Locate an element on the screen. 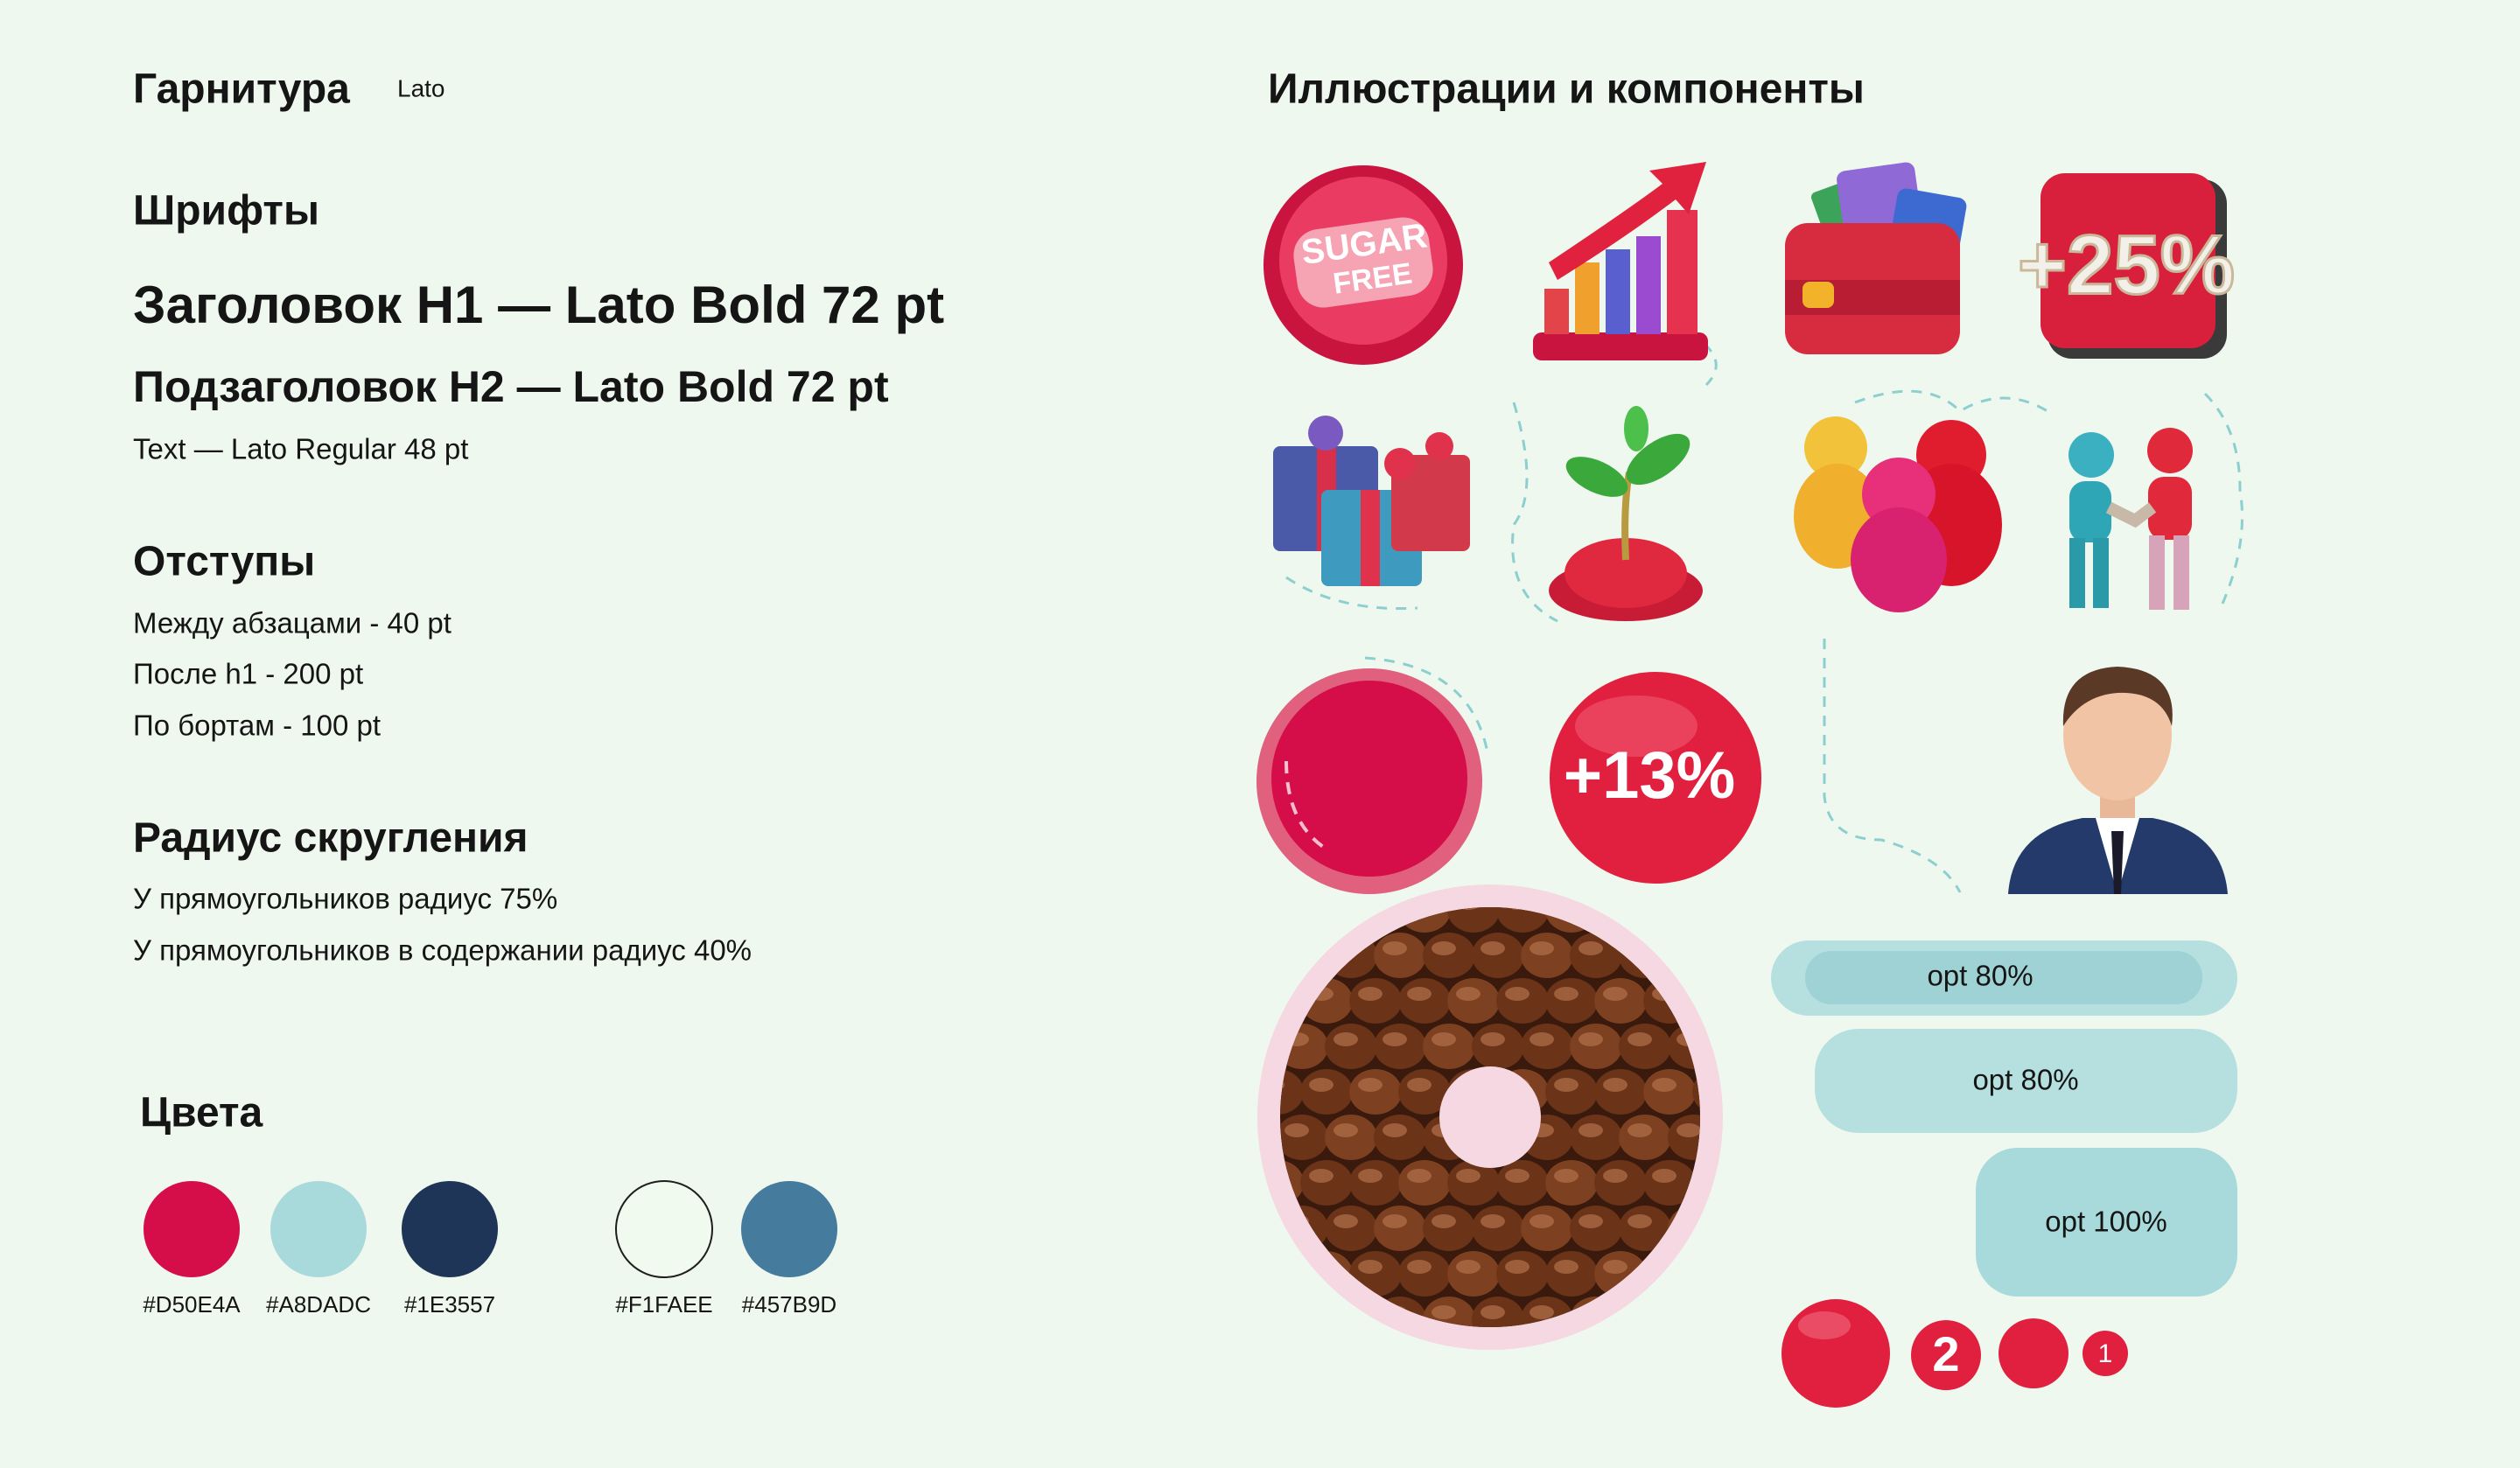  percent-ball: +13% is located at coordinates (1655, 778).